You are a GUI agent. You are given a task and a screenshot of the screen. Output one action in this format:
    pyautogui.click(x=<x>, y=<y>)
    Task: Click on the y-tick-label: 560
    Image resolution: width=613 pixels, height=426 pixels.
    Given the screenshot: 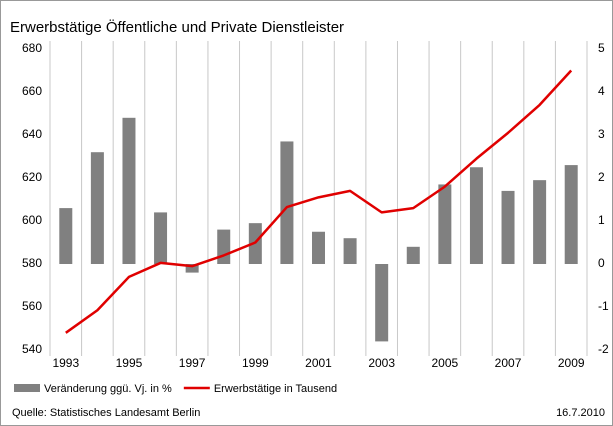 What is the action you would take?
    pyautogui.click(x=32, y=306)
    